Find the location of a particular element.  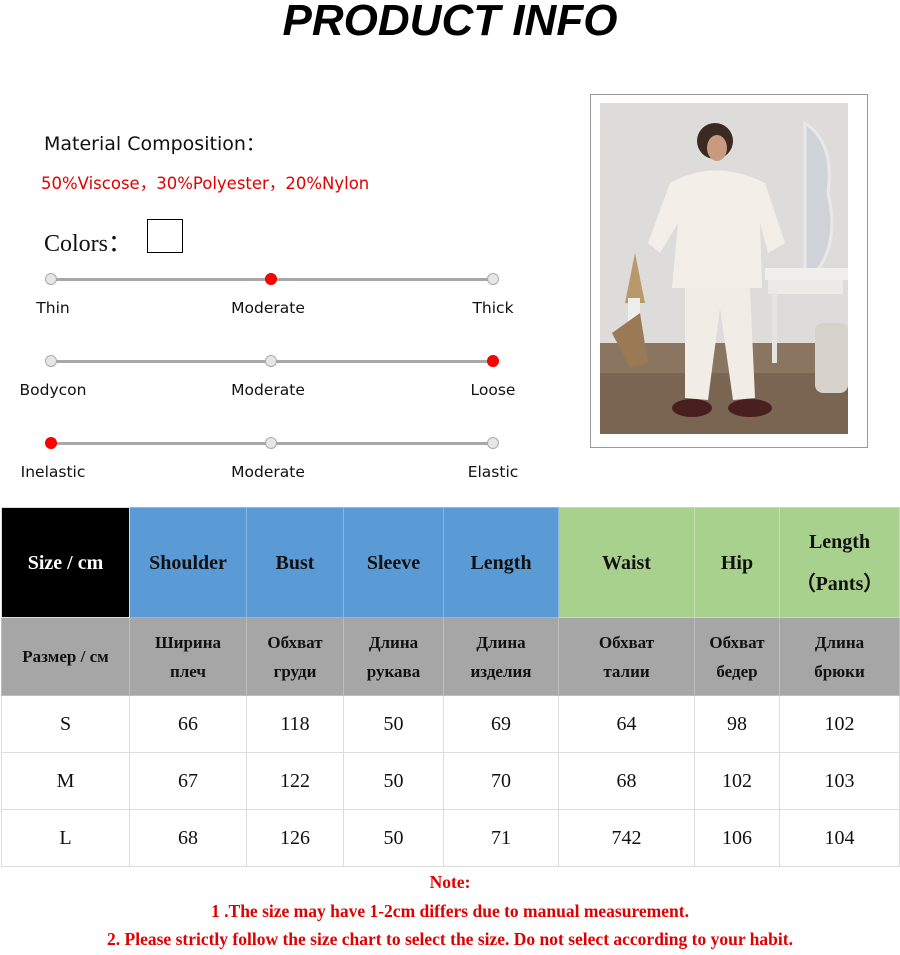

page-title: PRODUCT INFO is located at coordinates (450, 22).